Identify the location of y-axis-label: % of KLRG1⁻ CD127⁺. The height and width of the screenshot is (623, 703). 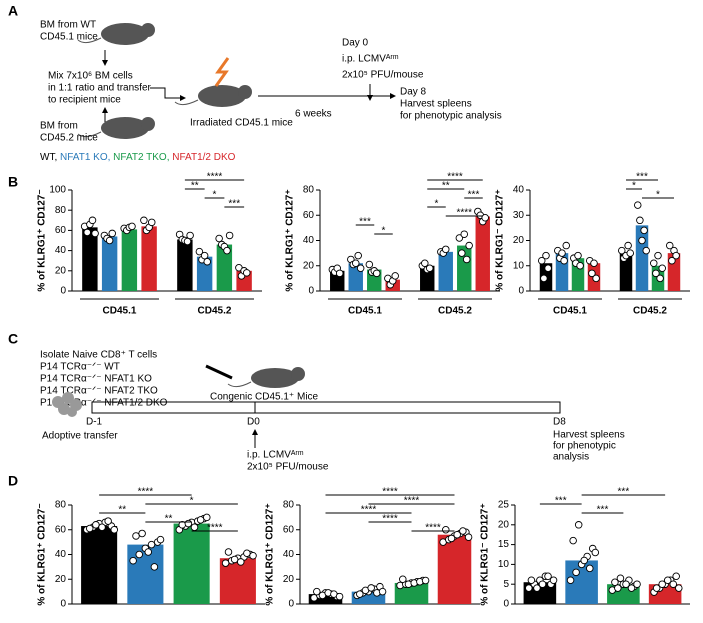
(485, 554).